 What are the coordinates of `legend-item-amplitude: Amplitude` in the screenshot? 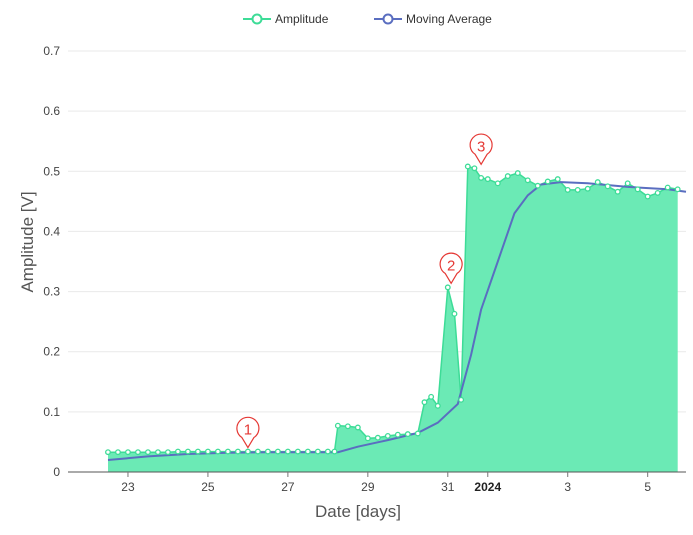 It's located at (285, 19).